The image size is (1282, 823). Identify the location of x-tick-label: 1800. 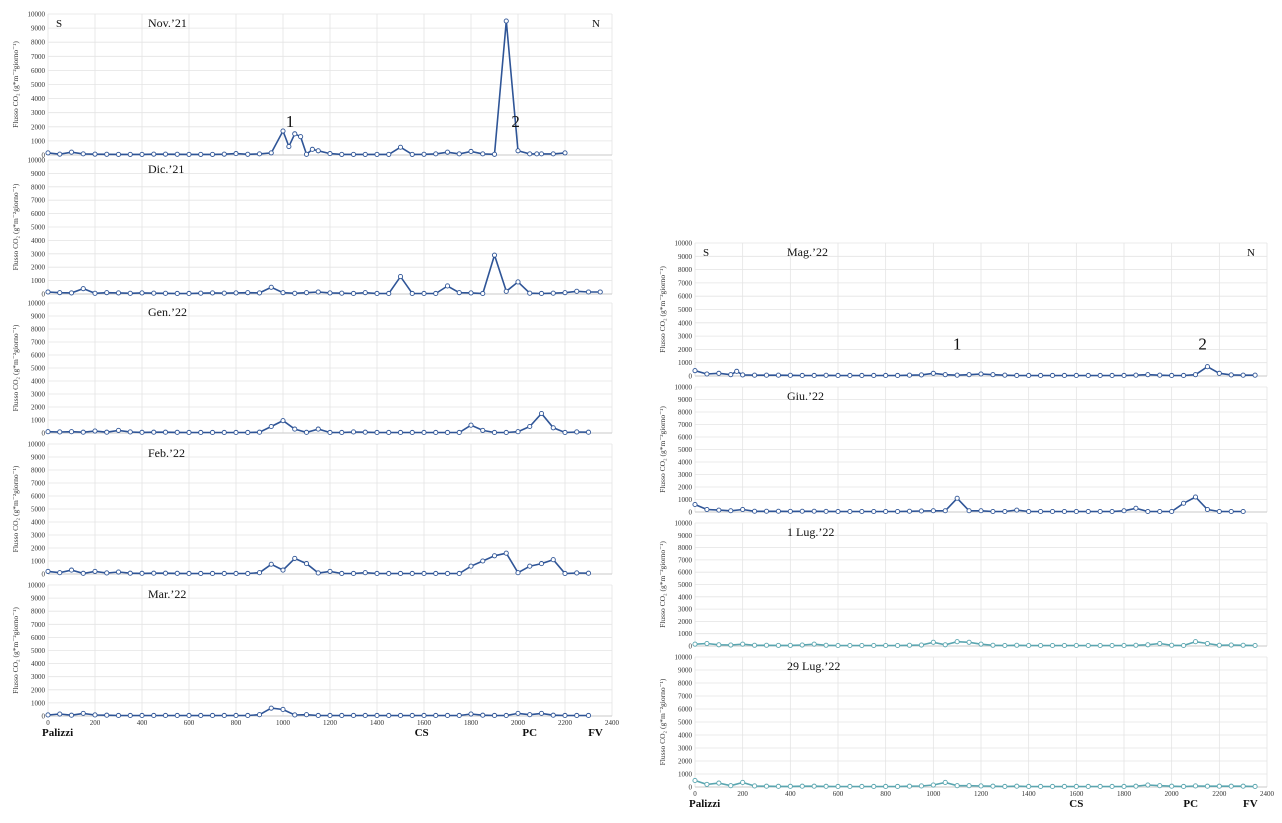
(1124, 794).